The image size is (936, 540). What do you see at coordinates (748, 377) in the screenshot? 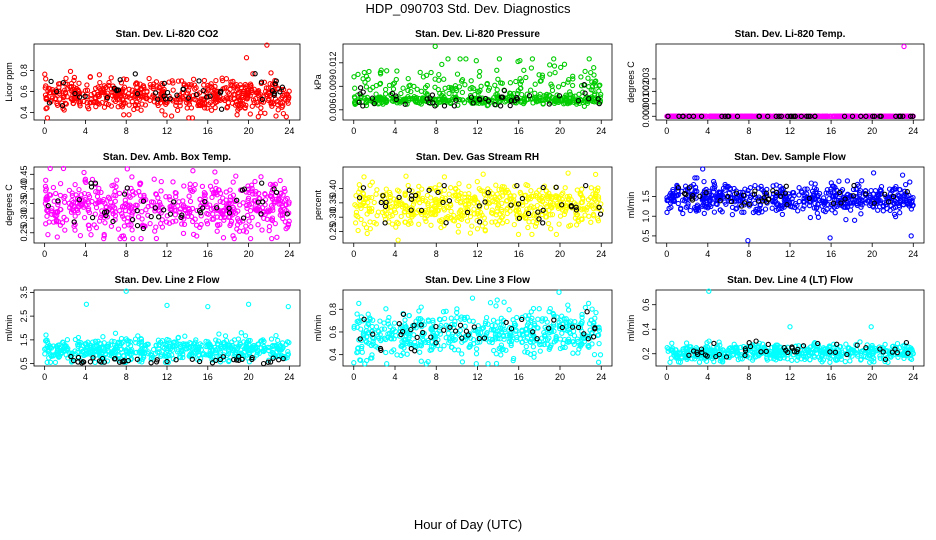
I see `x-tick-label: 8` at bounding box center [748, 377].